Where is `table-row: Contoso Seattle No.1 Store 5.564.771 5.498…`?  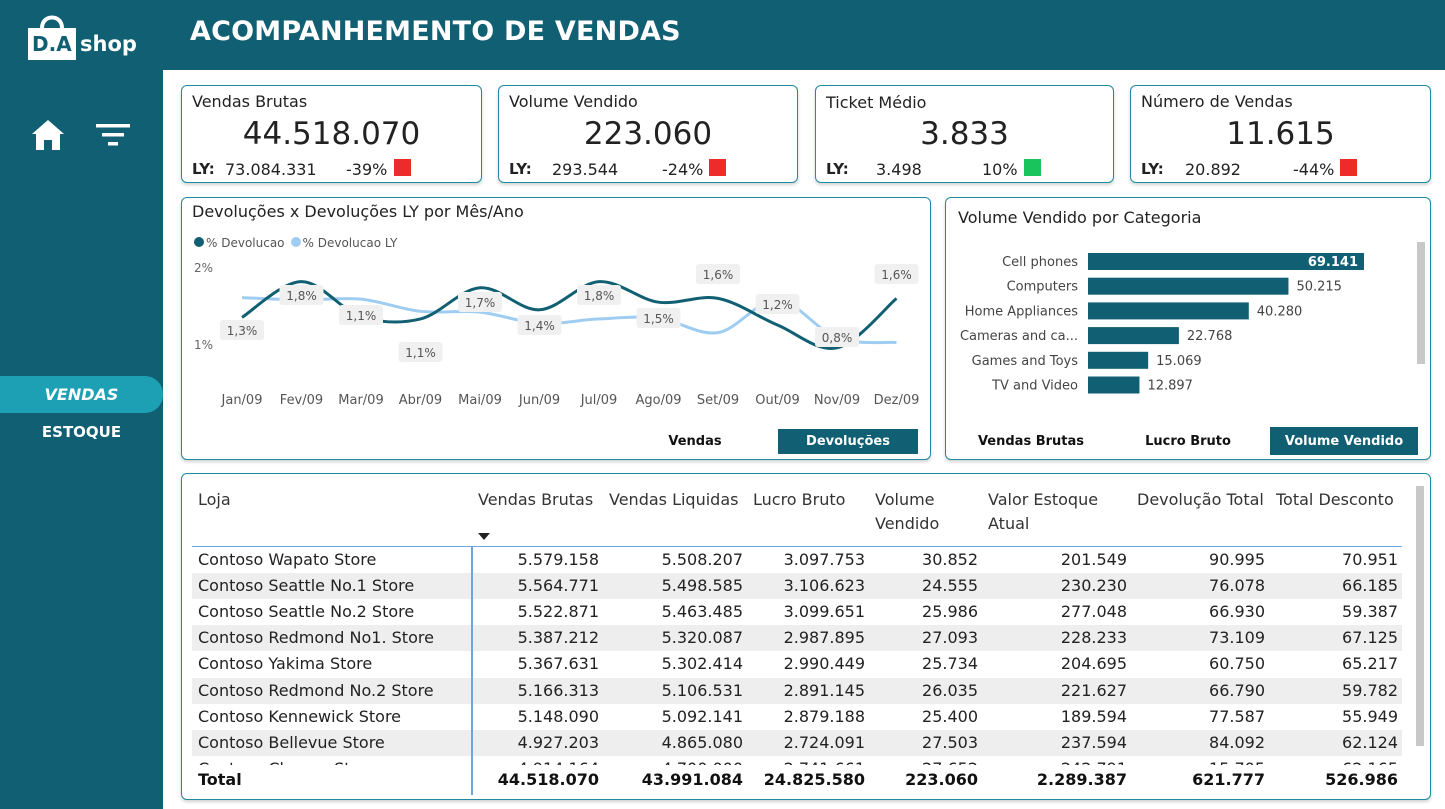
table-row: Contoso Seattle No.1 Store 5.564.771 5.498… is located at coordinates (797, 586).